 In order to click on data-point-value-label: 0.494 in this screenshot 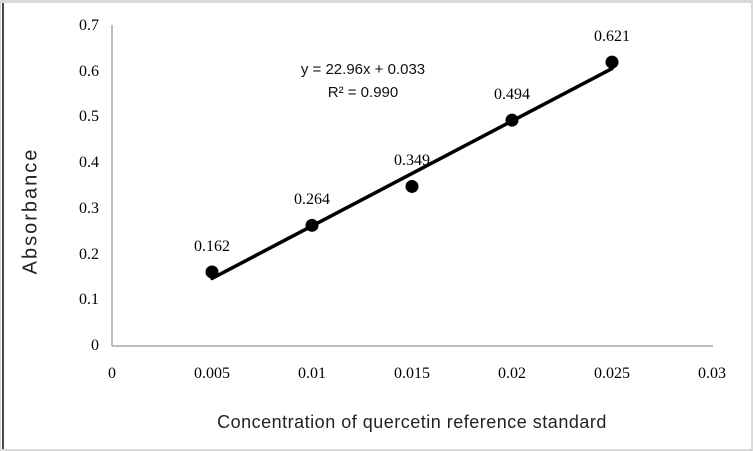, I will do `click(512, 95)`.